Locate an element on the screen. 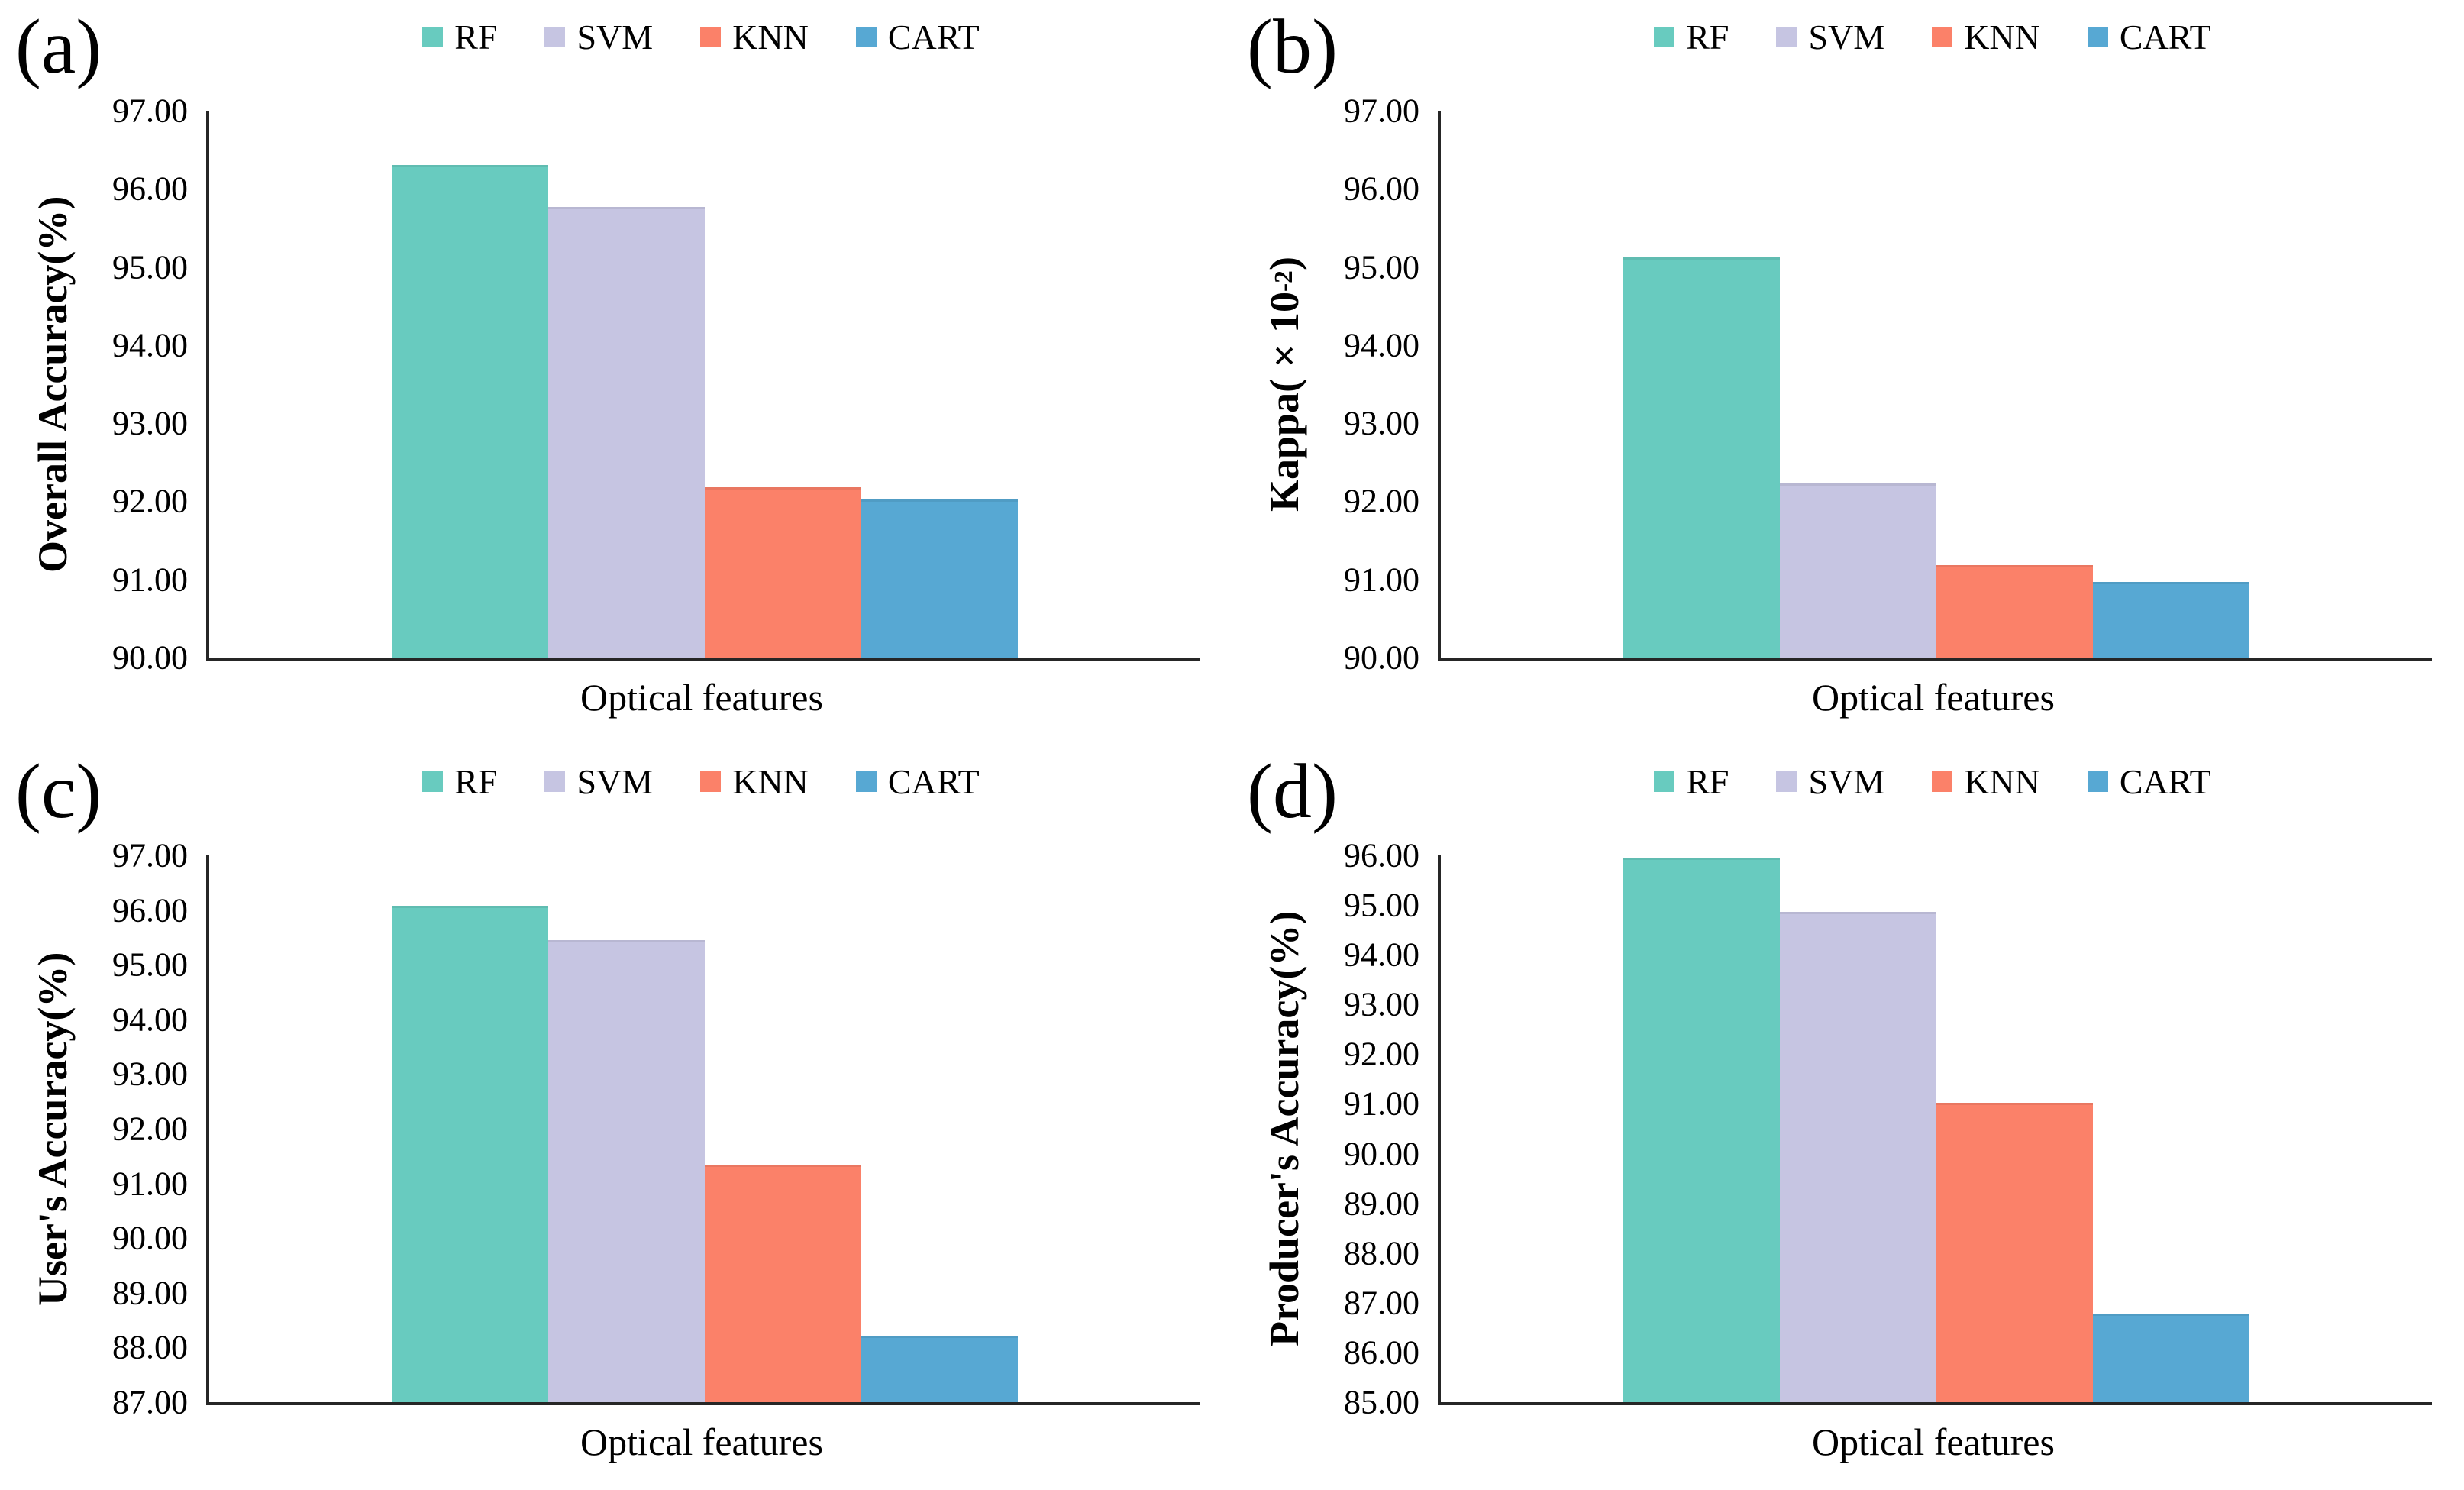  y-tick-label: 89.00 is located at coordinates (150, 1293).